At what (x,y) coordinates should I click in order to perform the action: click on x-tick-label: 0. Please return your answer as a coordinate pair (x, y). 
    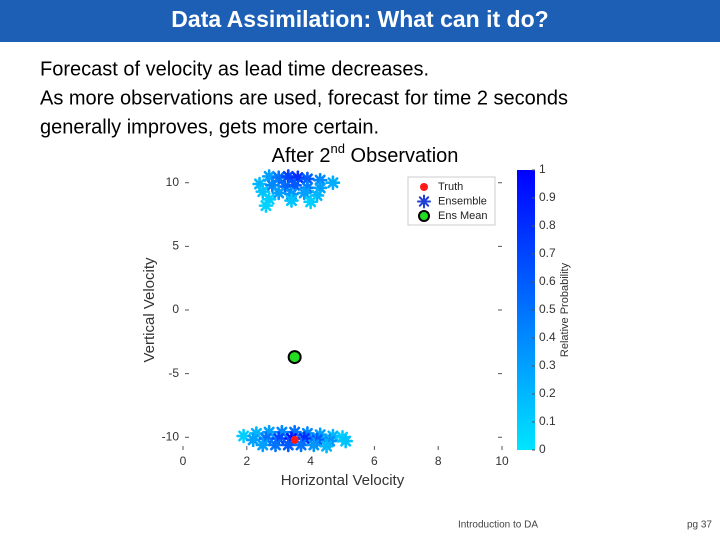
    Looking at the image, I should click on (183, 461).